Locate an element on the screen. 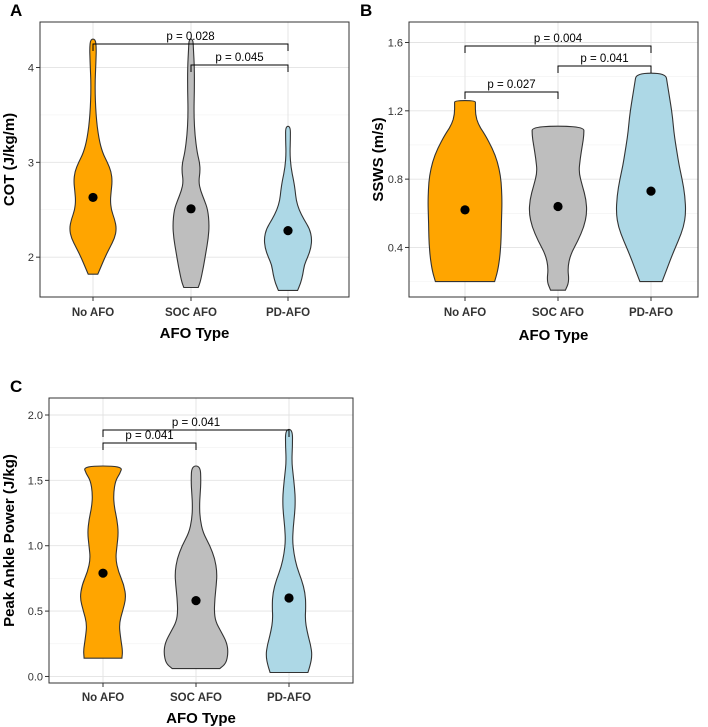  y-tick-label: 4 is located at coordinates (31, 69).